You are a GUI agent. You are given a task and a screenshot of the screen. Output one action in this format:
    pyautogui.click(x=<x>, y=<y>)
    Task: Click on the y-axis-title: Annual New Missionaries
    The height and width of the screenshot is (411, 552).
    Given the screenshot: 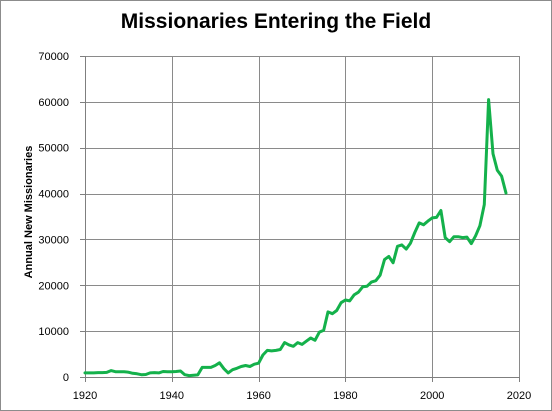 What is the action you would take?
    pyautogui.click(x=29, y=212)
    